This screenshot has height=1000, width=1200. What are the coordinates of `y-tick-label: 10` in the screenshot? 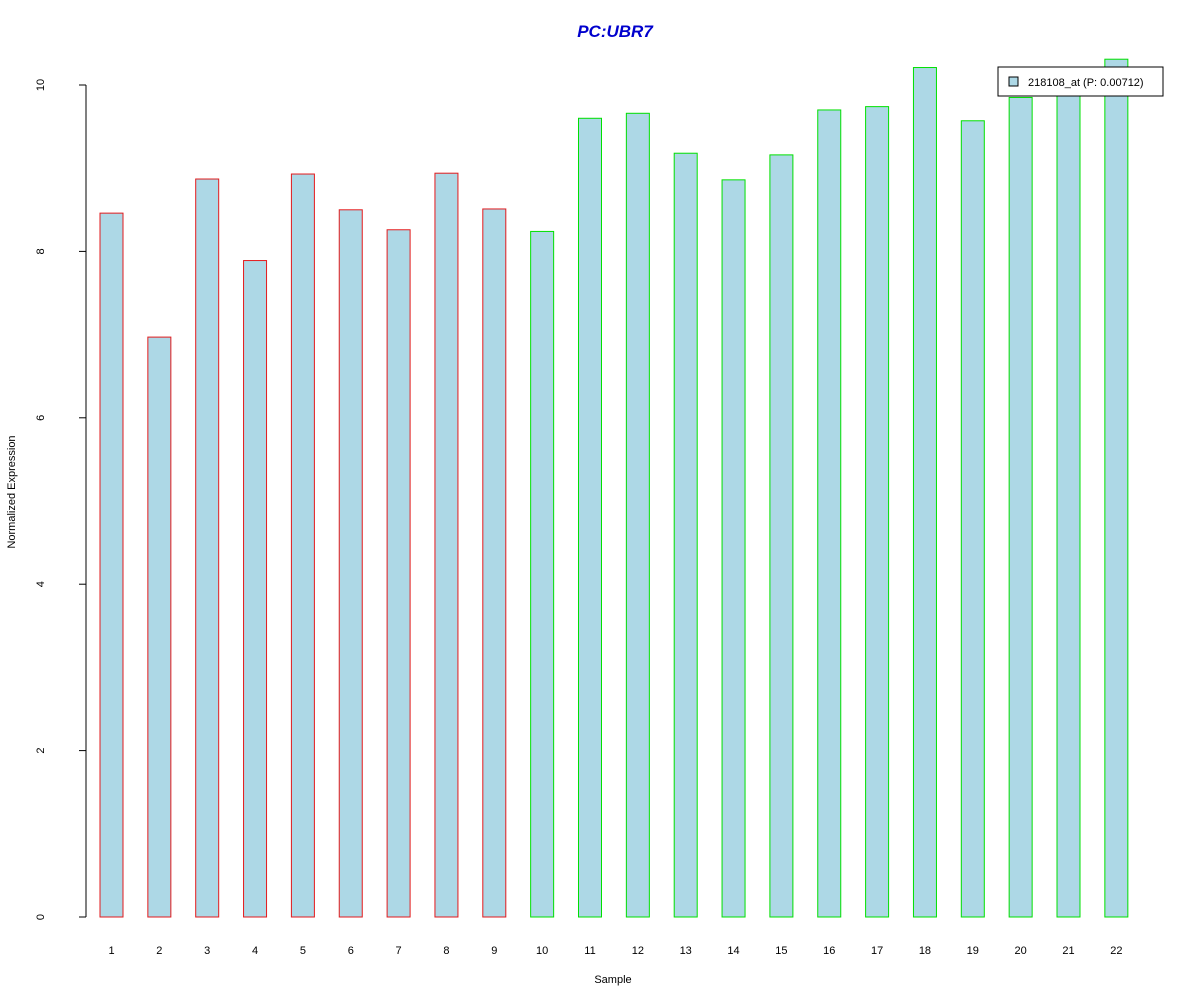 It's located at (41, 85).